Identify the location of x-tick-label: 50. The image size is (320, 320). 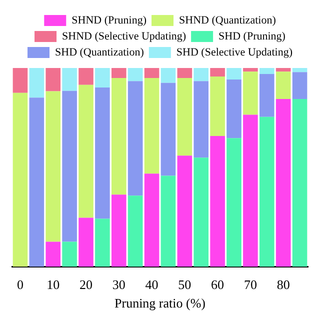
(185, 284).